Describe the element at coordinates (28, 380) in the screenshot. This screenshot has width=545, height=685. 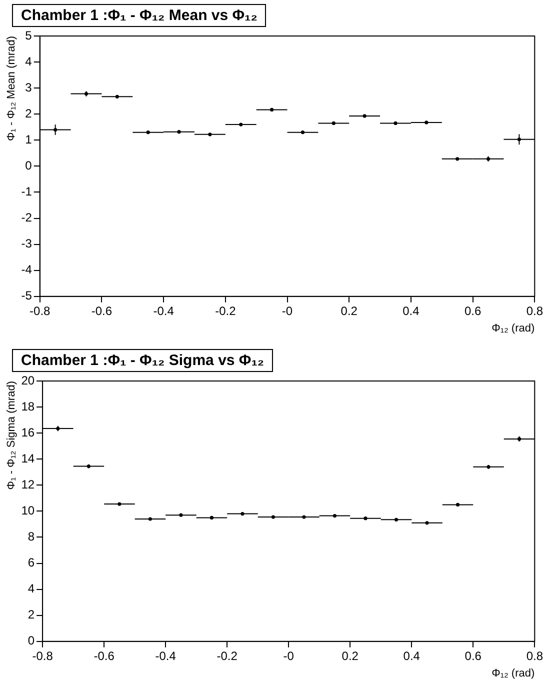
I see `y-tick-label: 20` at that location.